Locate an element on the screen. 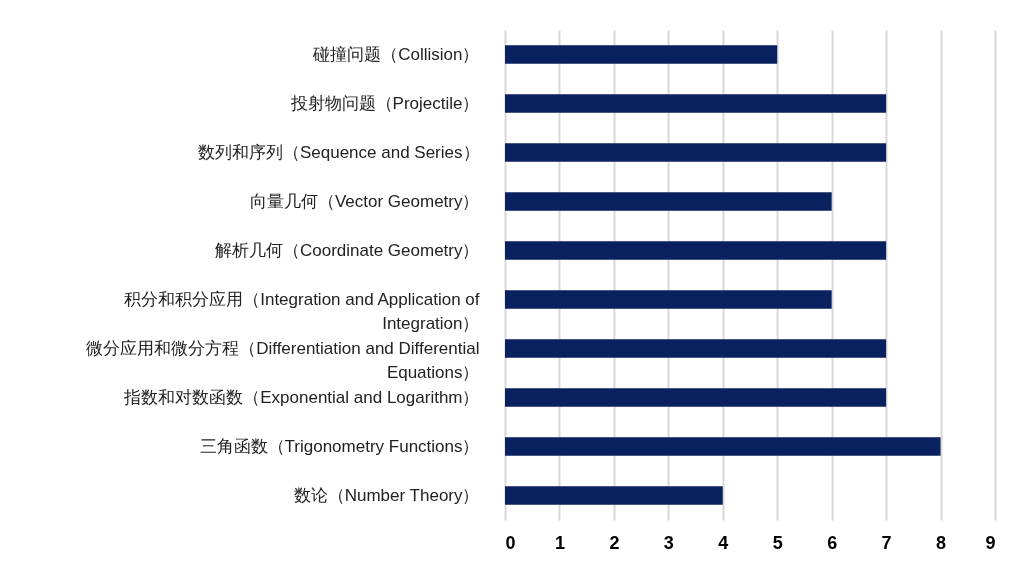 The image size is (1024, 572). x-tick-label: 8 is located at coordinates (941, 542).